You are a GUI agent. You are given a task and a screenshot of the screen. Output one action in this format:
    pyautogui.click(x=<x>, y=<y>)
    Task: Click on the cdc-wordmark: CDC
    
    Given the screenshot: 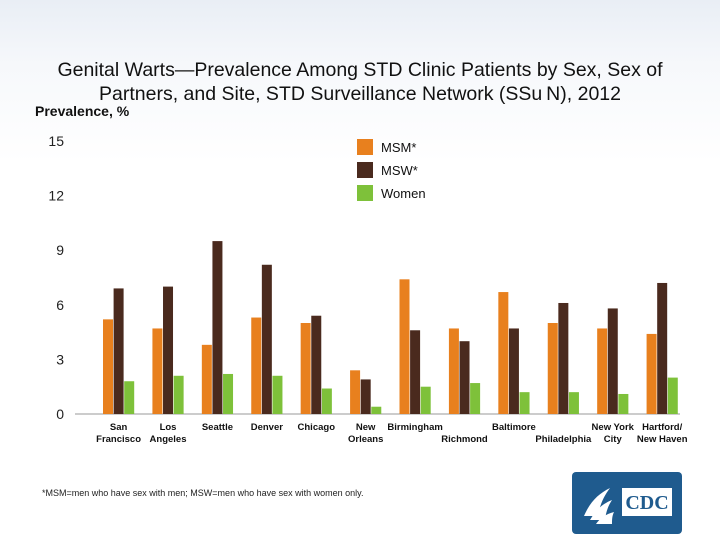 What is the action you would take?
    pyautogui.click(x=646, y=503)
    